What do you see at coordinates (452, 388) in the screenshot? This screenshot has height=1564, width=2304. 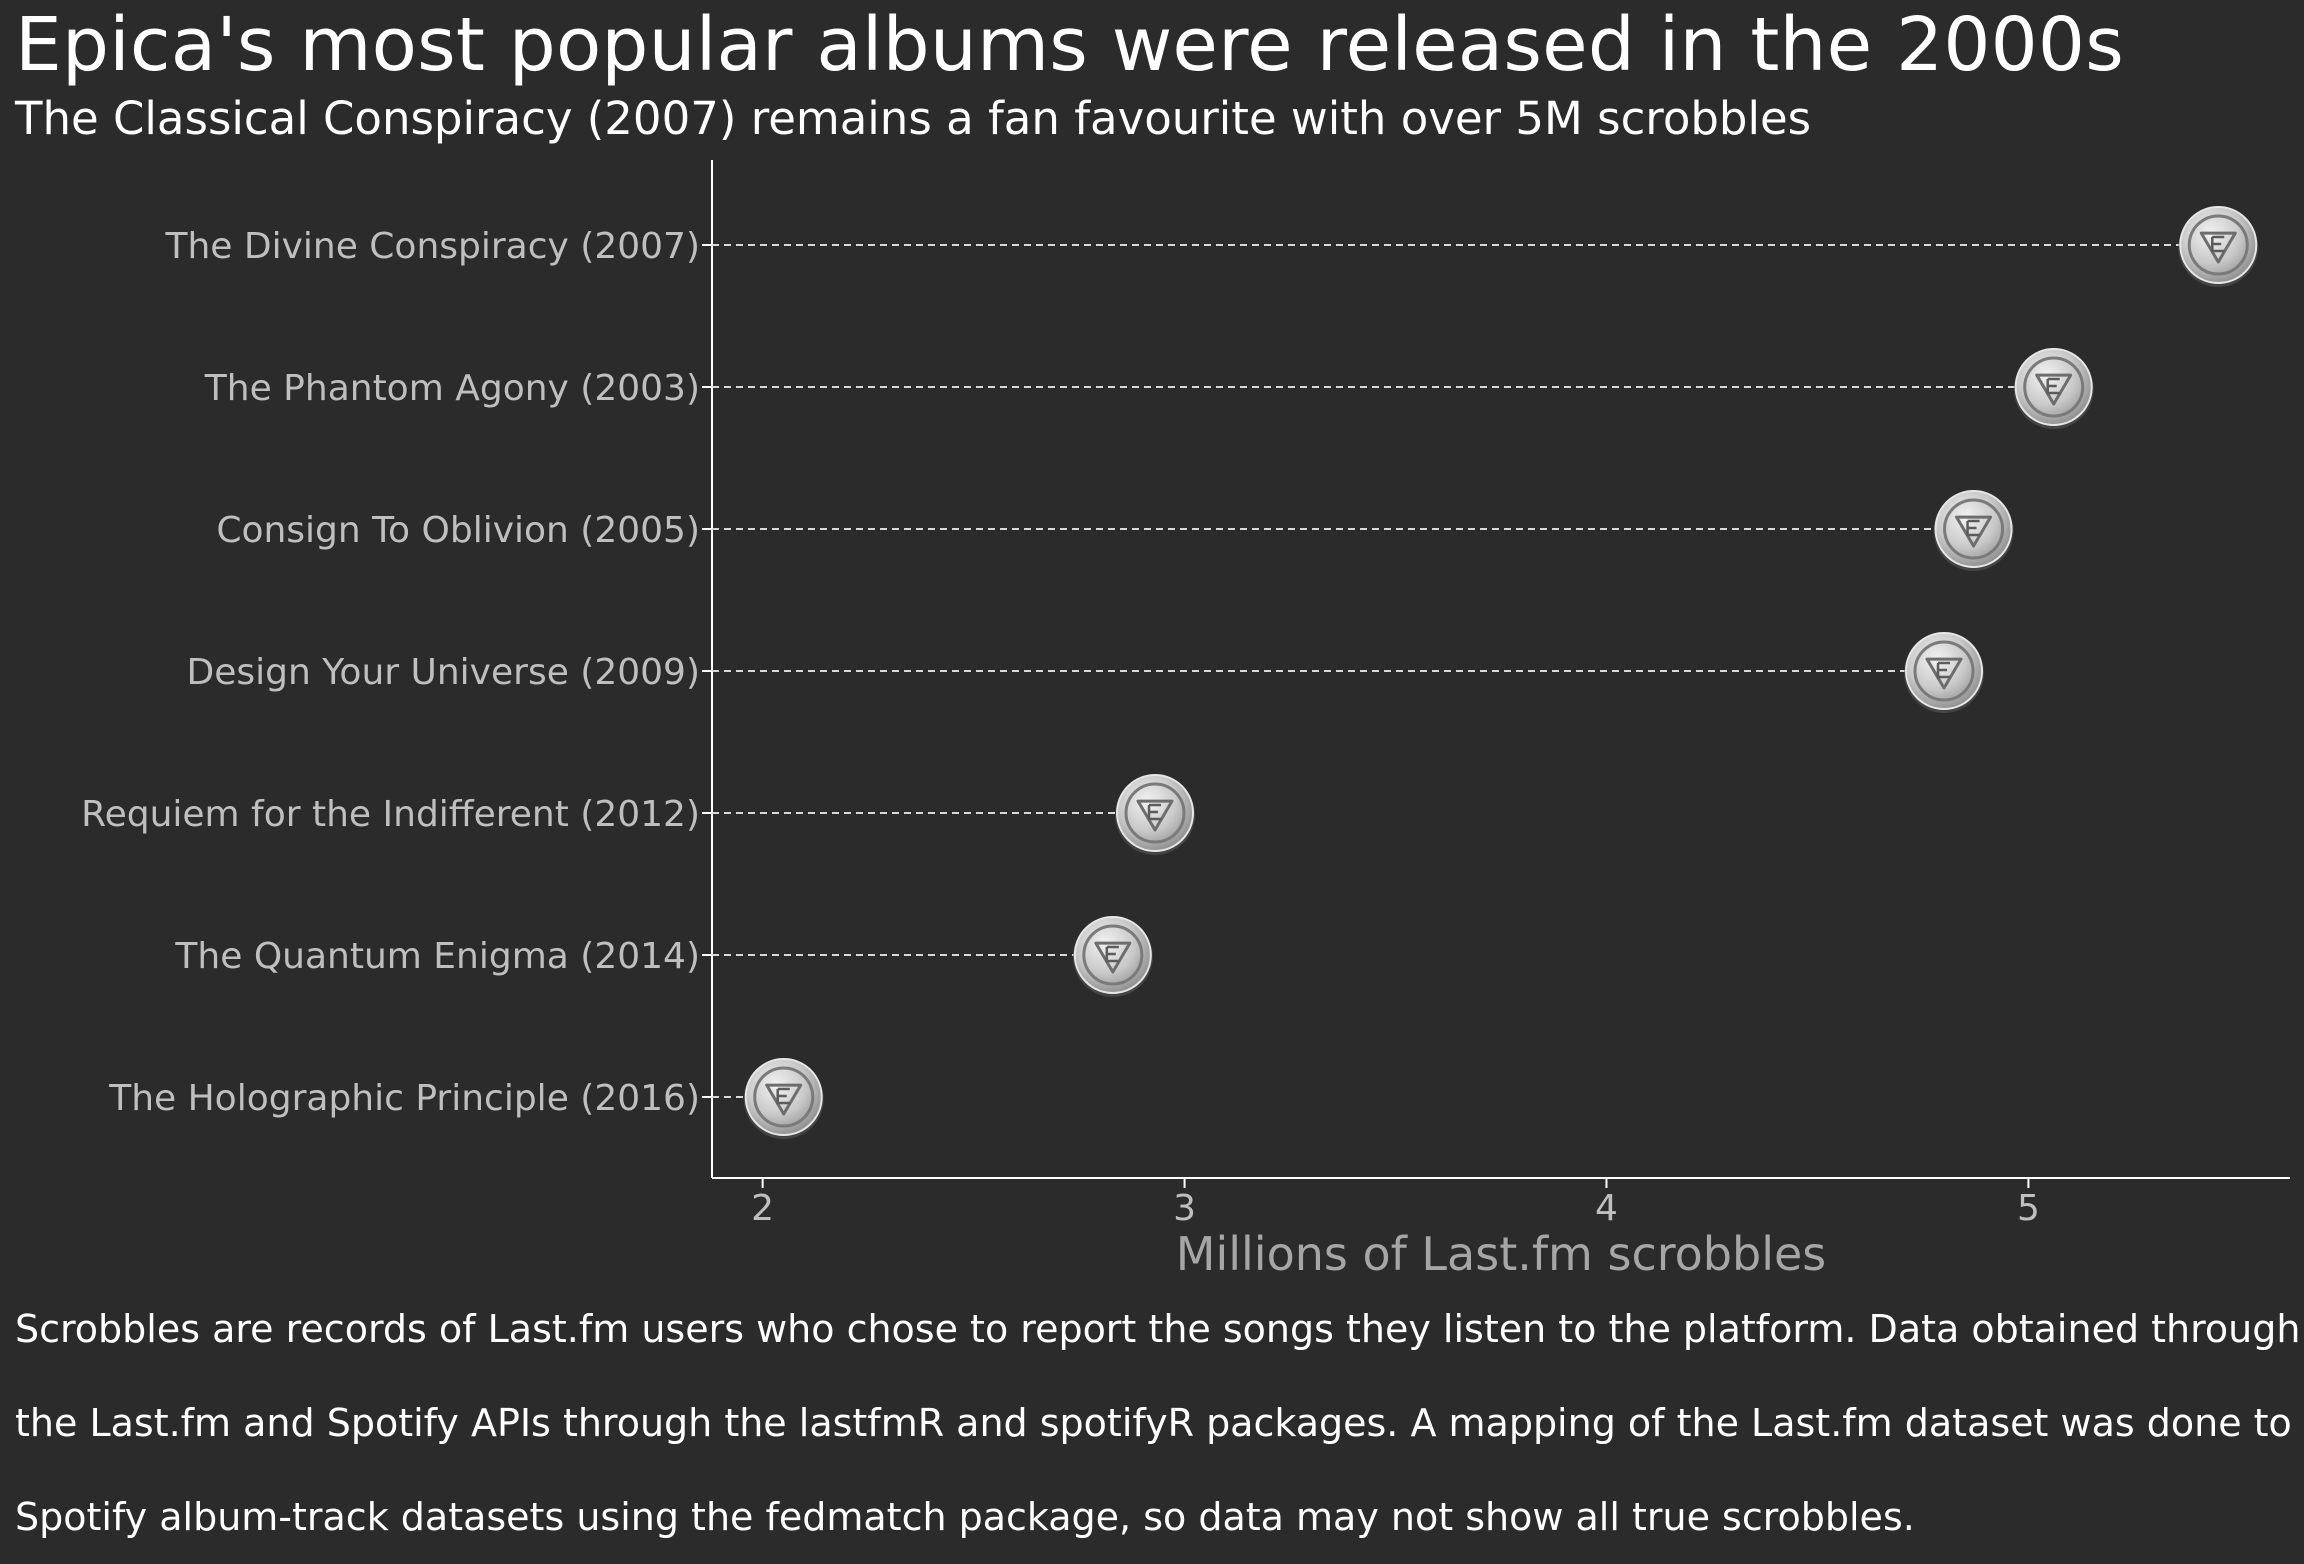 I see `y-tick-label: The Phantom Agony (2003)` at bounding box center [452, 388].